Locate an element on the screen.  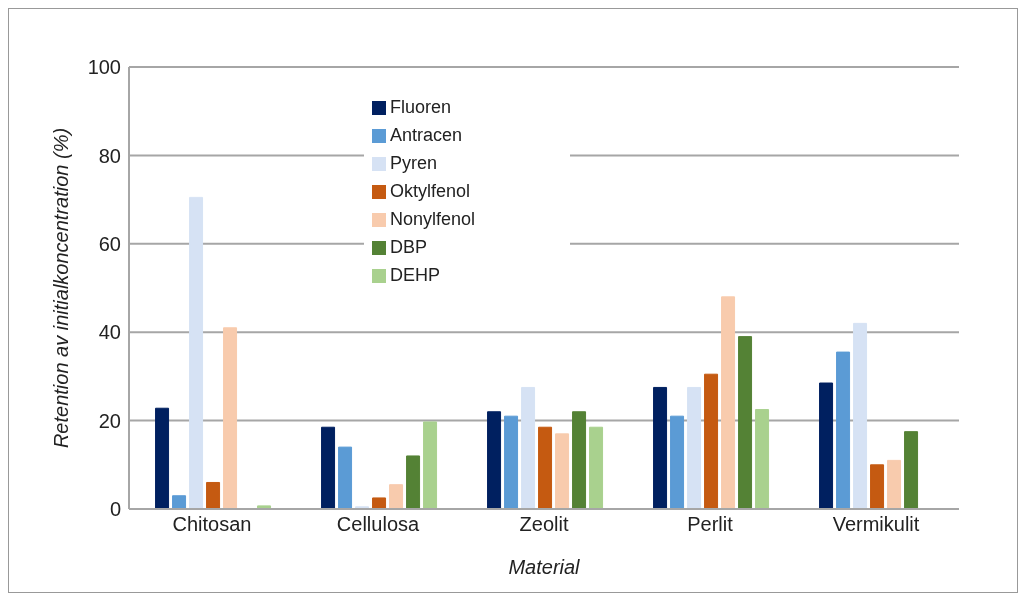
x-axis-title: Material is located at coordinates (544, 567).